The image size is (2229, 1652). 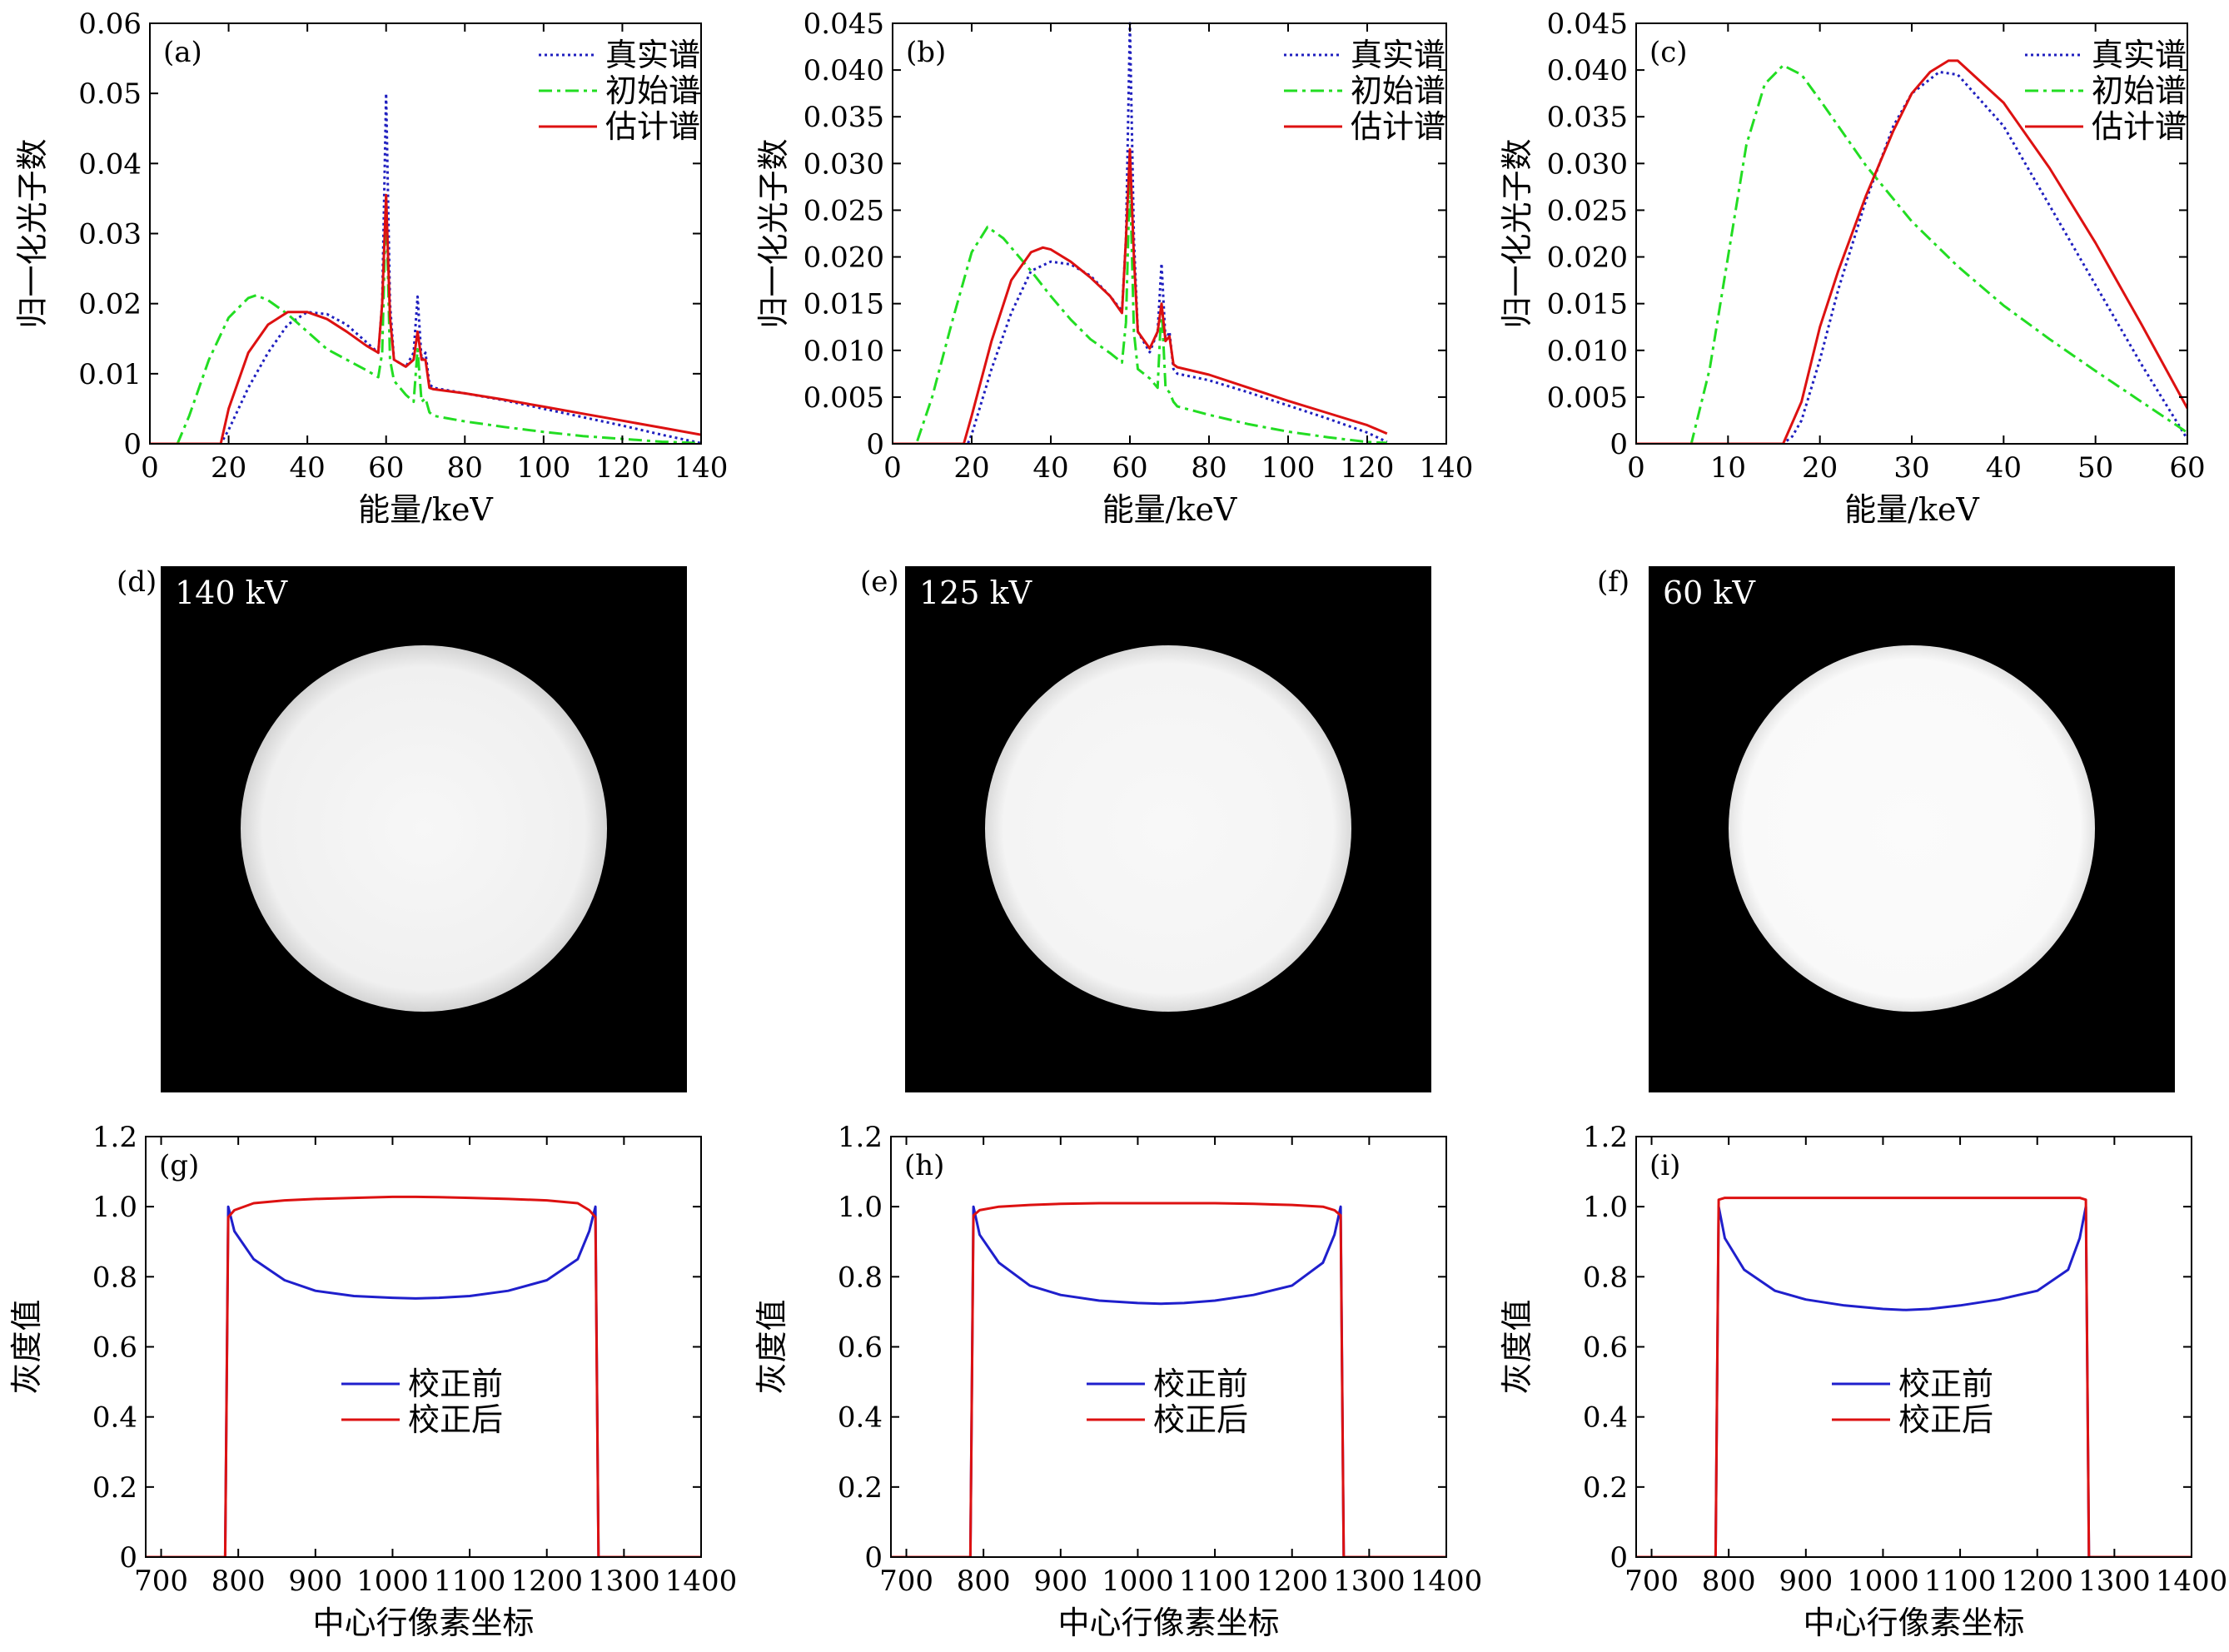 I want to click on image-panel-e: (e) 125 kV, so click(x=1145, y=828).